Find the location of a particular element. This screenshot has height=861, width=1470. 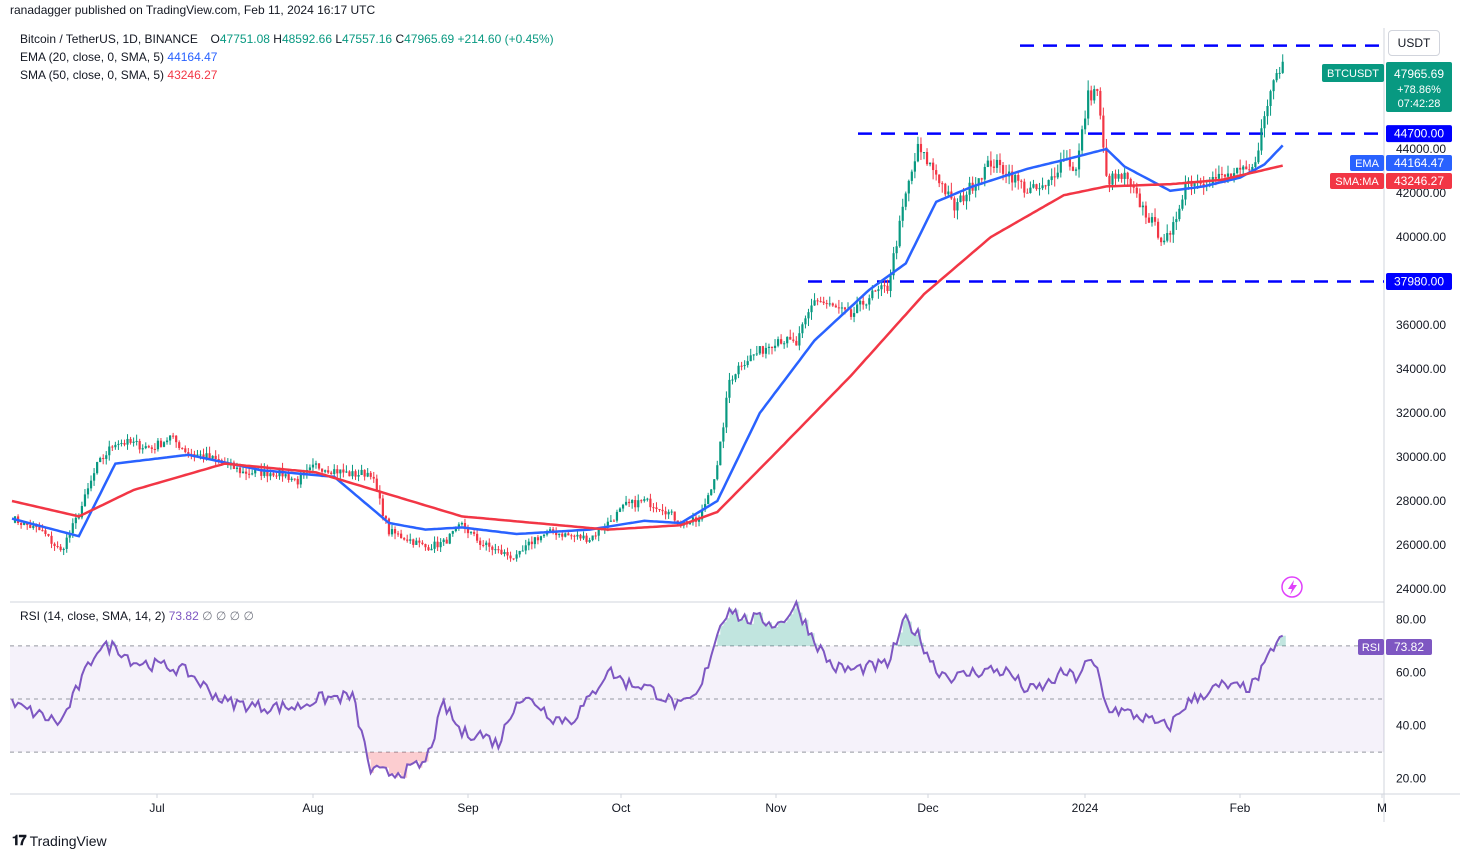

sma-tag: SMA:MA 43246.27 is located at coordinates (1391, 181).